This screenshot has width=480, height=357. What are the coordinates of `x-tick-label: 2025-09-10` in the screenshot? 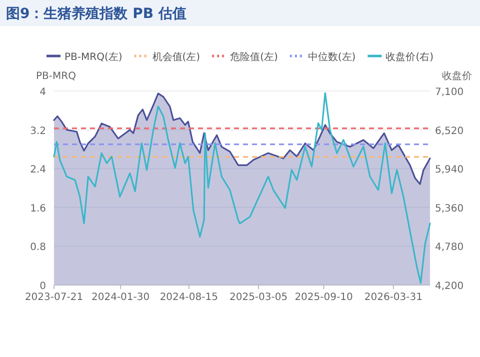 It's located at (323, 297).